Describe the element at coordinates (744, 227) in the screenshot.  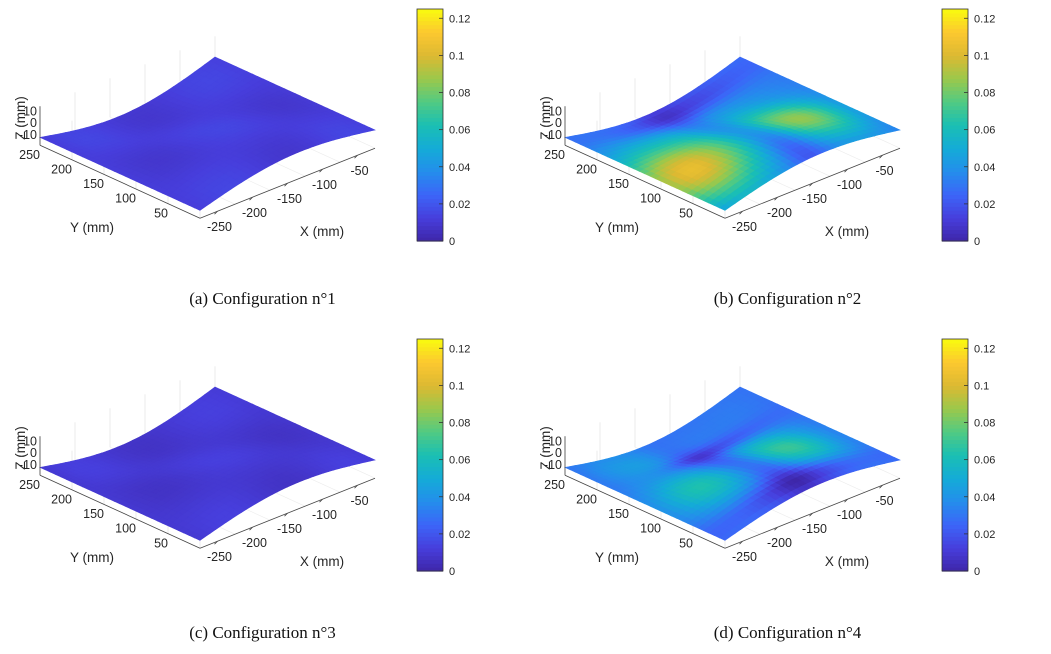
I see `x-tick-label: -250` at that location.